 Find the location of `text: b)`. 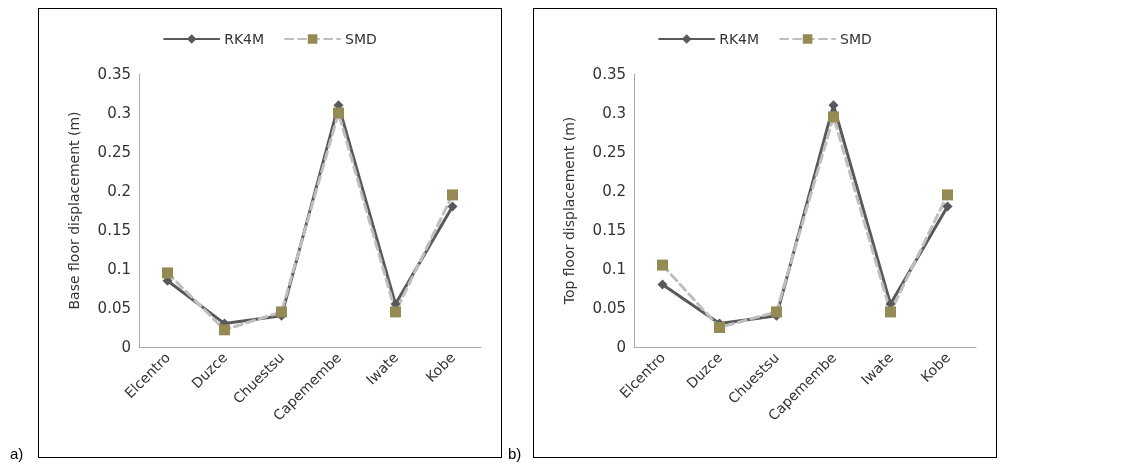

text: b) is located at coordinates (515, 453).